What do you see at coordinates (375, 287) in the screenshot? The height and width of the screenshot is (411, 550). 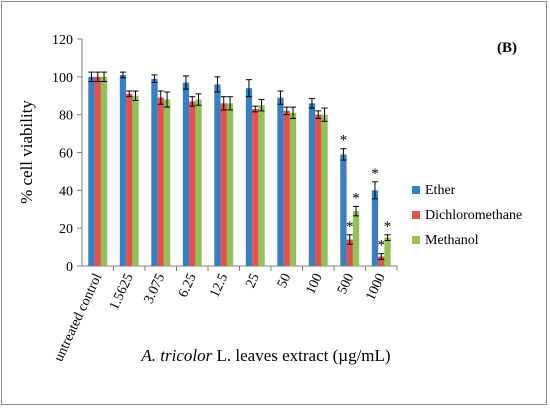 I see `x-tick-label: 1000` at bounding box center [375, 287].